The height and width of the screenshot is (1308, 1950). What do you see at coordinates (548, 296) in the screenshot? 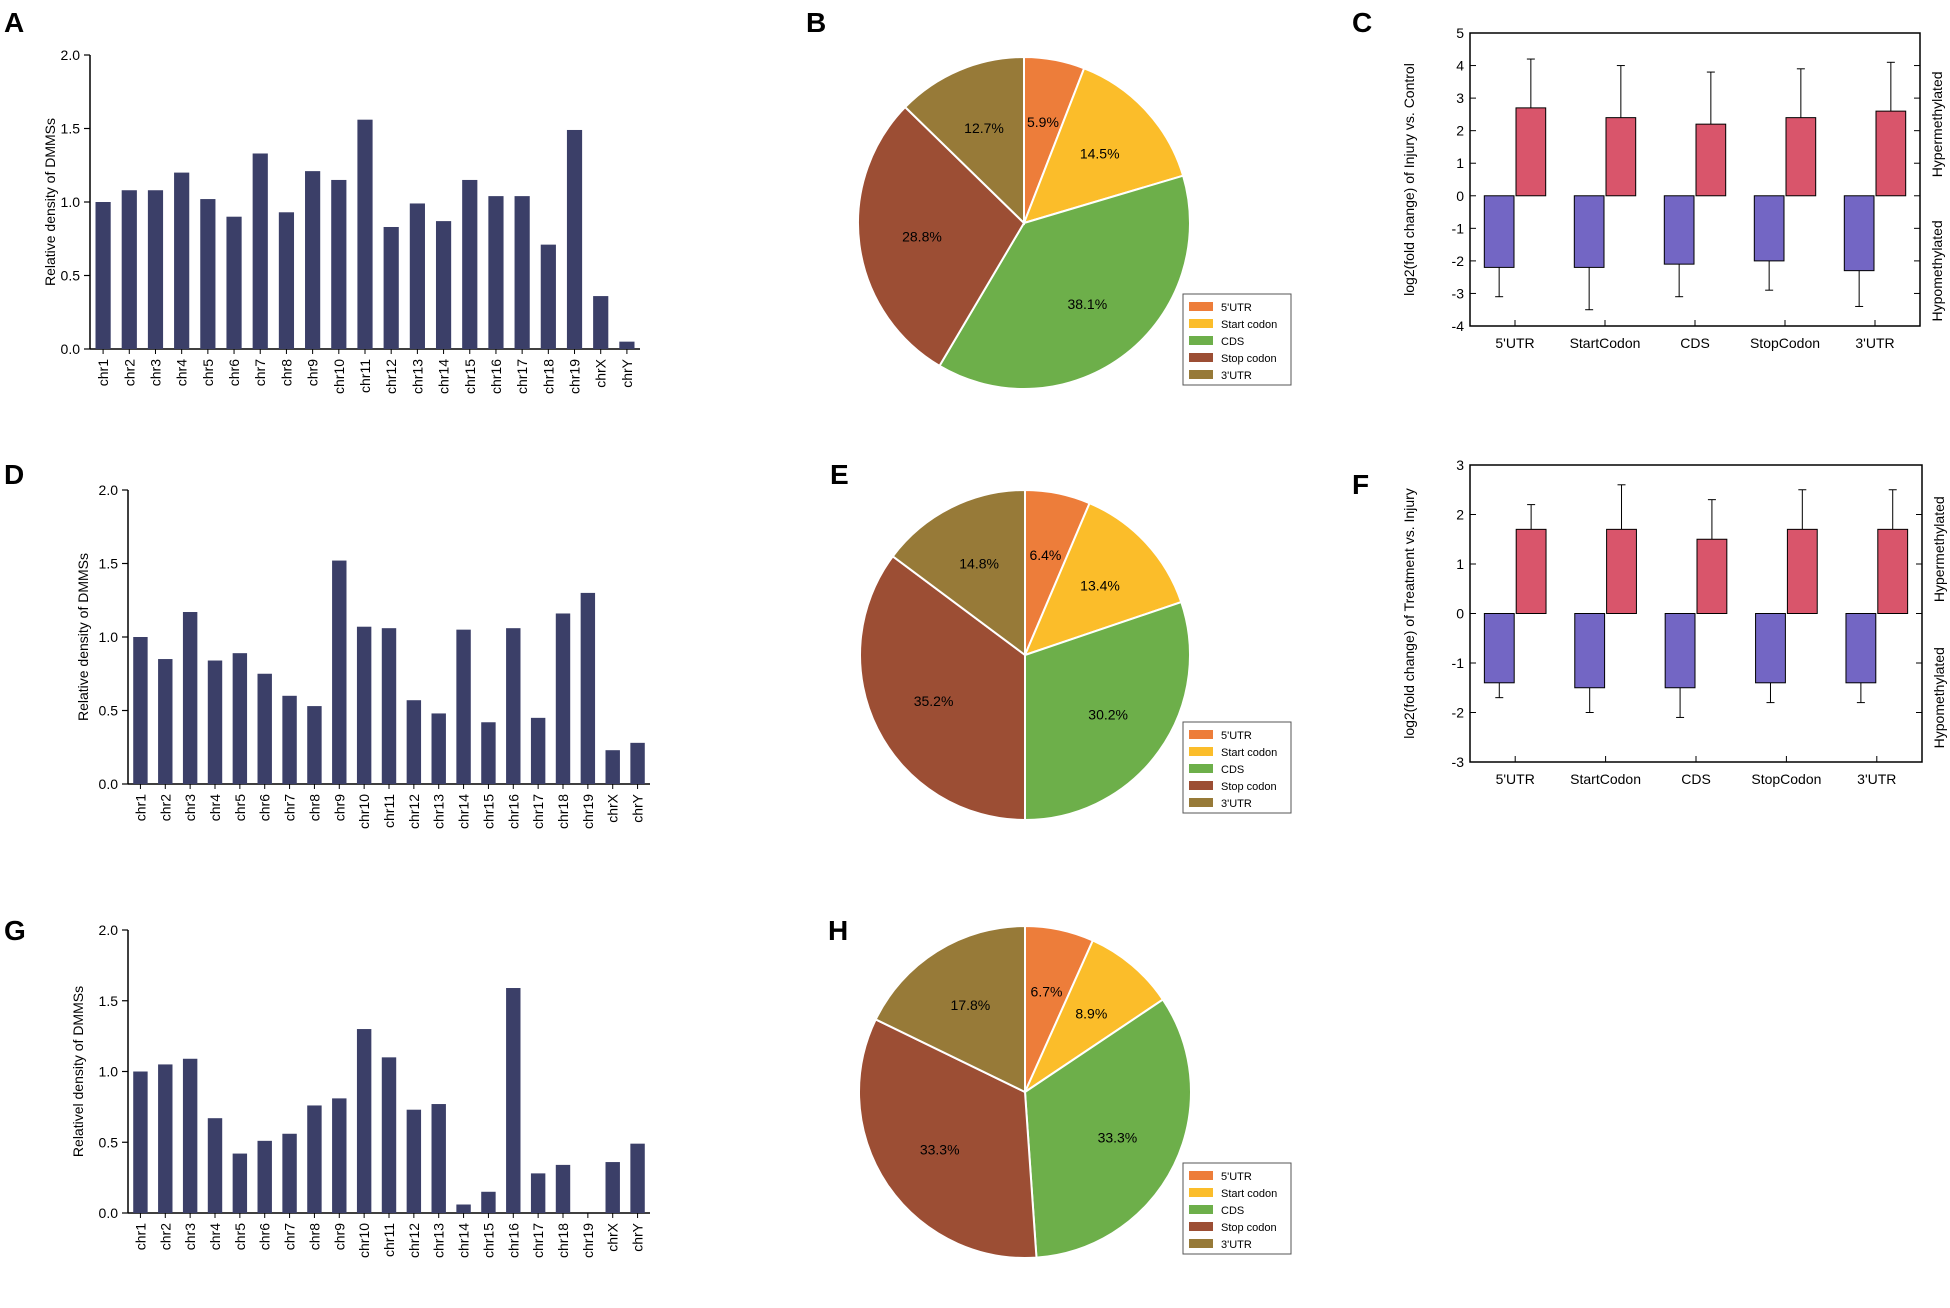
I see `bar-chr18` at bounding box center [548, 296].